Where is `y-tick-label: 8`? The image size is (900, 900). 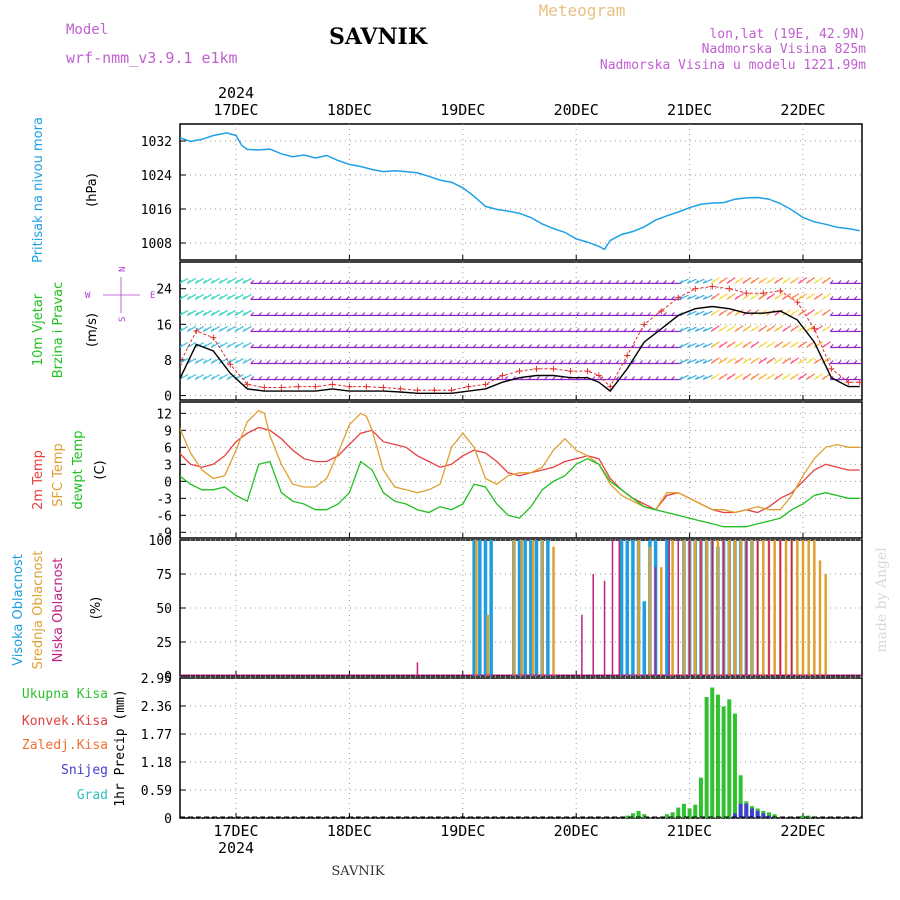
y-tick-label: 8 is located at coordinates (168, 361).